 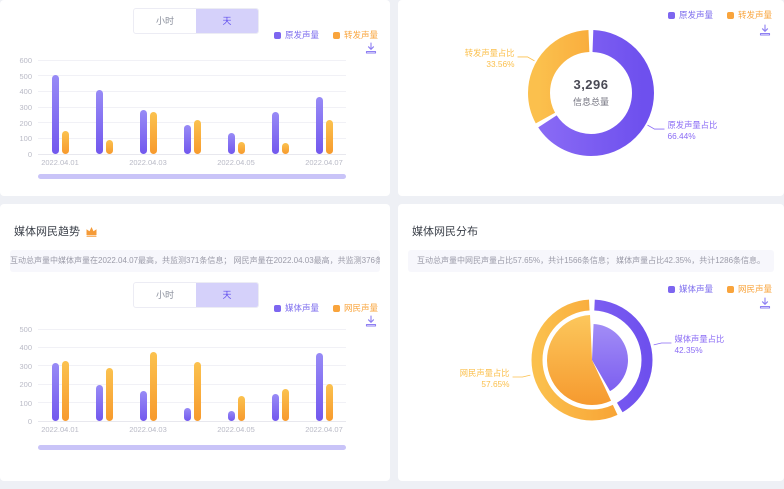 What do you see at coordinates (719, 289) in the screenshot?
I see `chart-legend: 媒体声量 网民声量` at bounding box center [719, 289].